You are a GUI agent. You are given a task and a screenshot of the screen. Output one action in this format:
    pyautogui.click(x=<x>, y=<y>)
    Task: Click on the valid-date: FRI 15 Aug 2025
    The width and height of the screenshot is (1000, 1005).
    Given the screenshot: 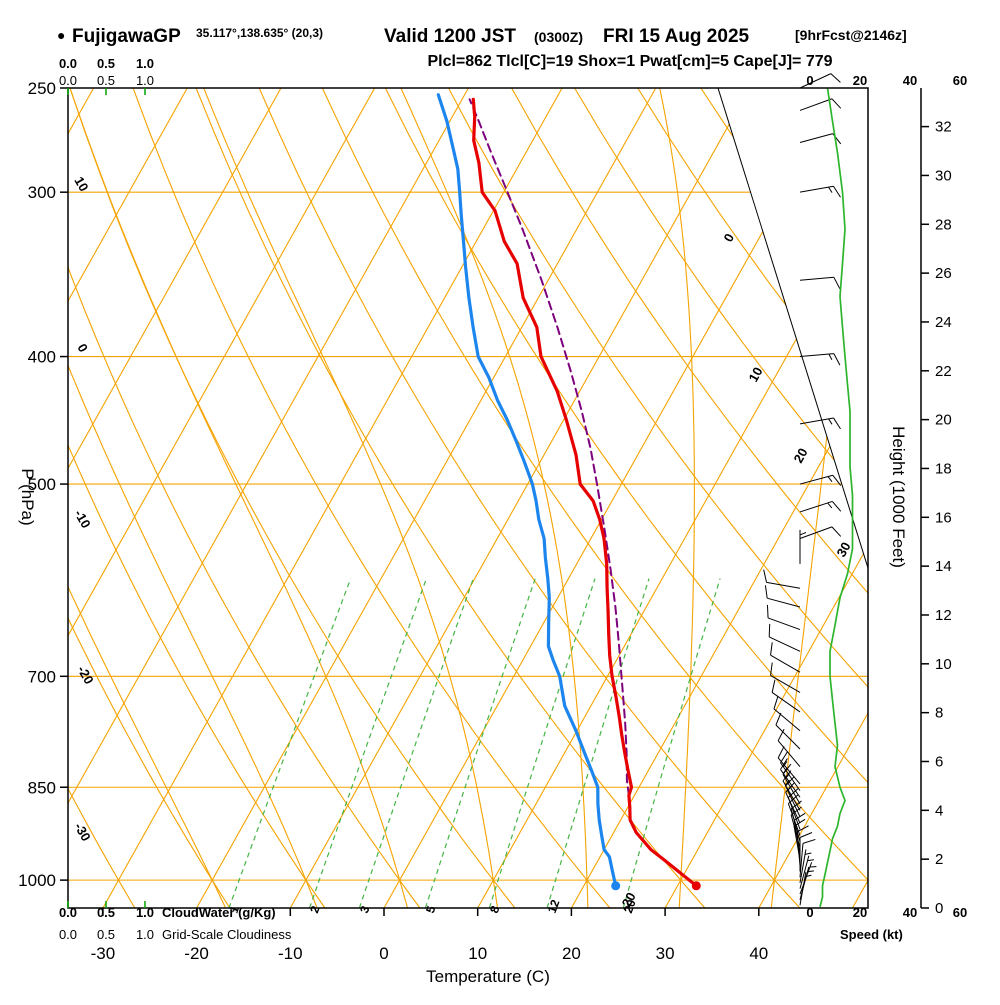 What is the action you would take?
    pyautogui.click(x=676, y=36)
    